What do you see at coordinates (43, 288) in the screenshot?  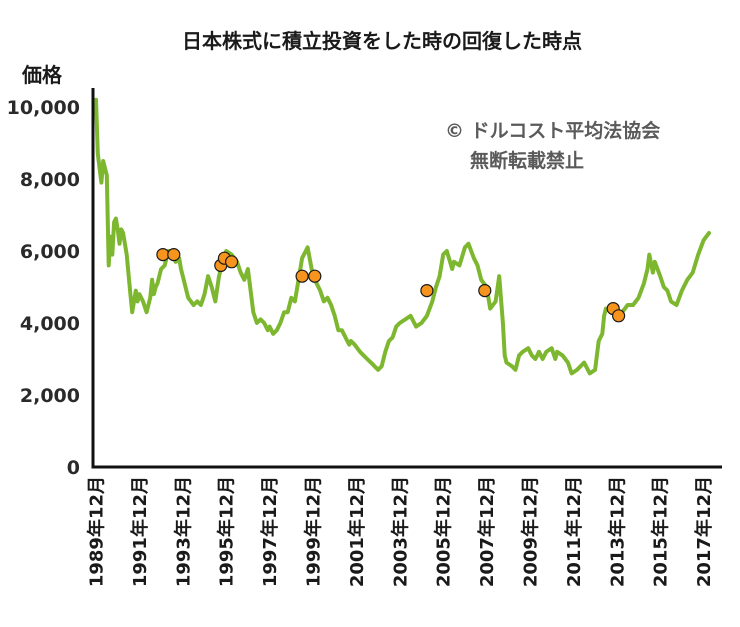 I see `y-axis-ticks: 0 2,000 4,000 6,000 8,000 10,000` at bounding box center [43, 288].